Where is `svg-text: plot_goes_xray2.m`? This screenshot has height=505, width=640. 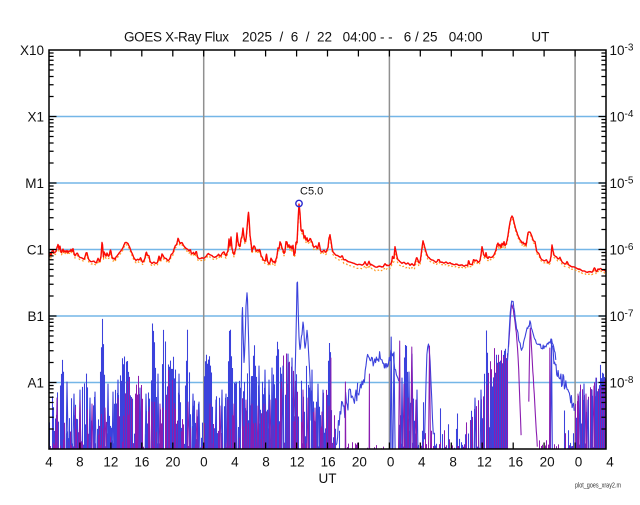 svg-text: plot_goes_xray2.m is located at coordinates (598, 485).